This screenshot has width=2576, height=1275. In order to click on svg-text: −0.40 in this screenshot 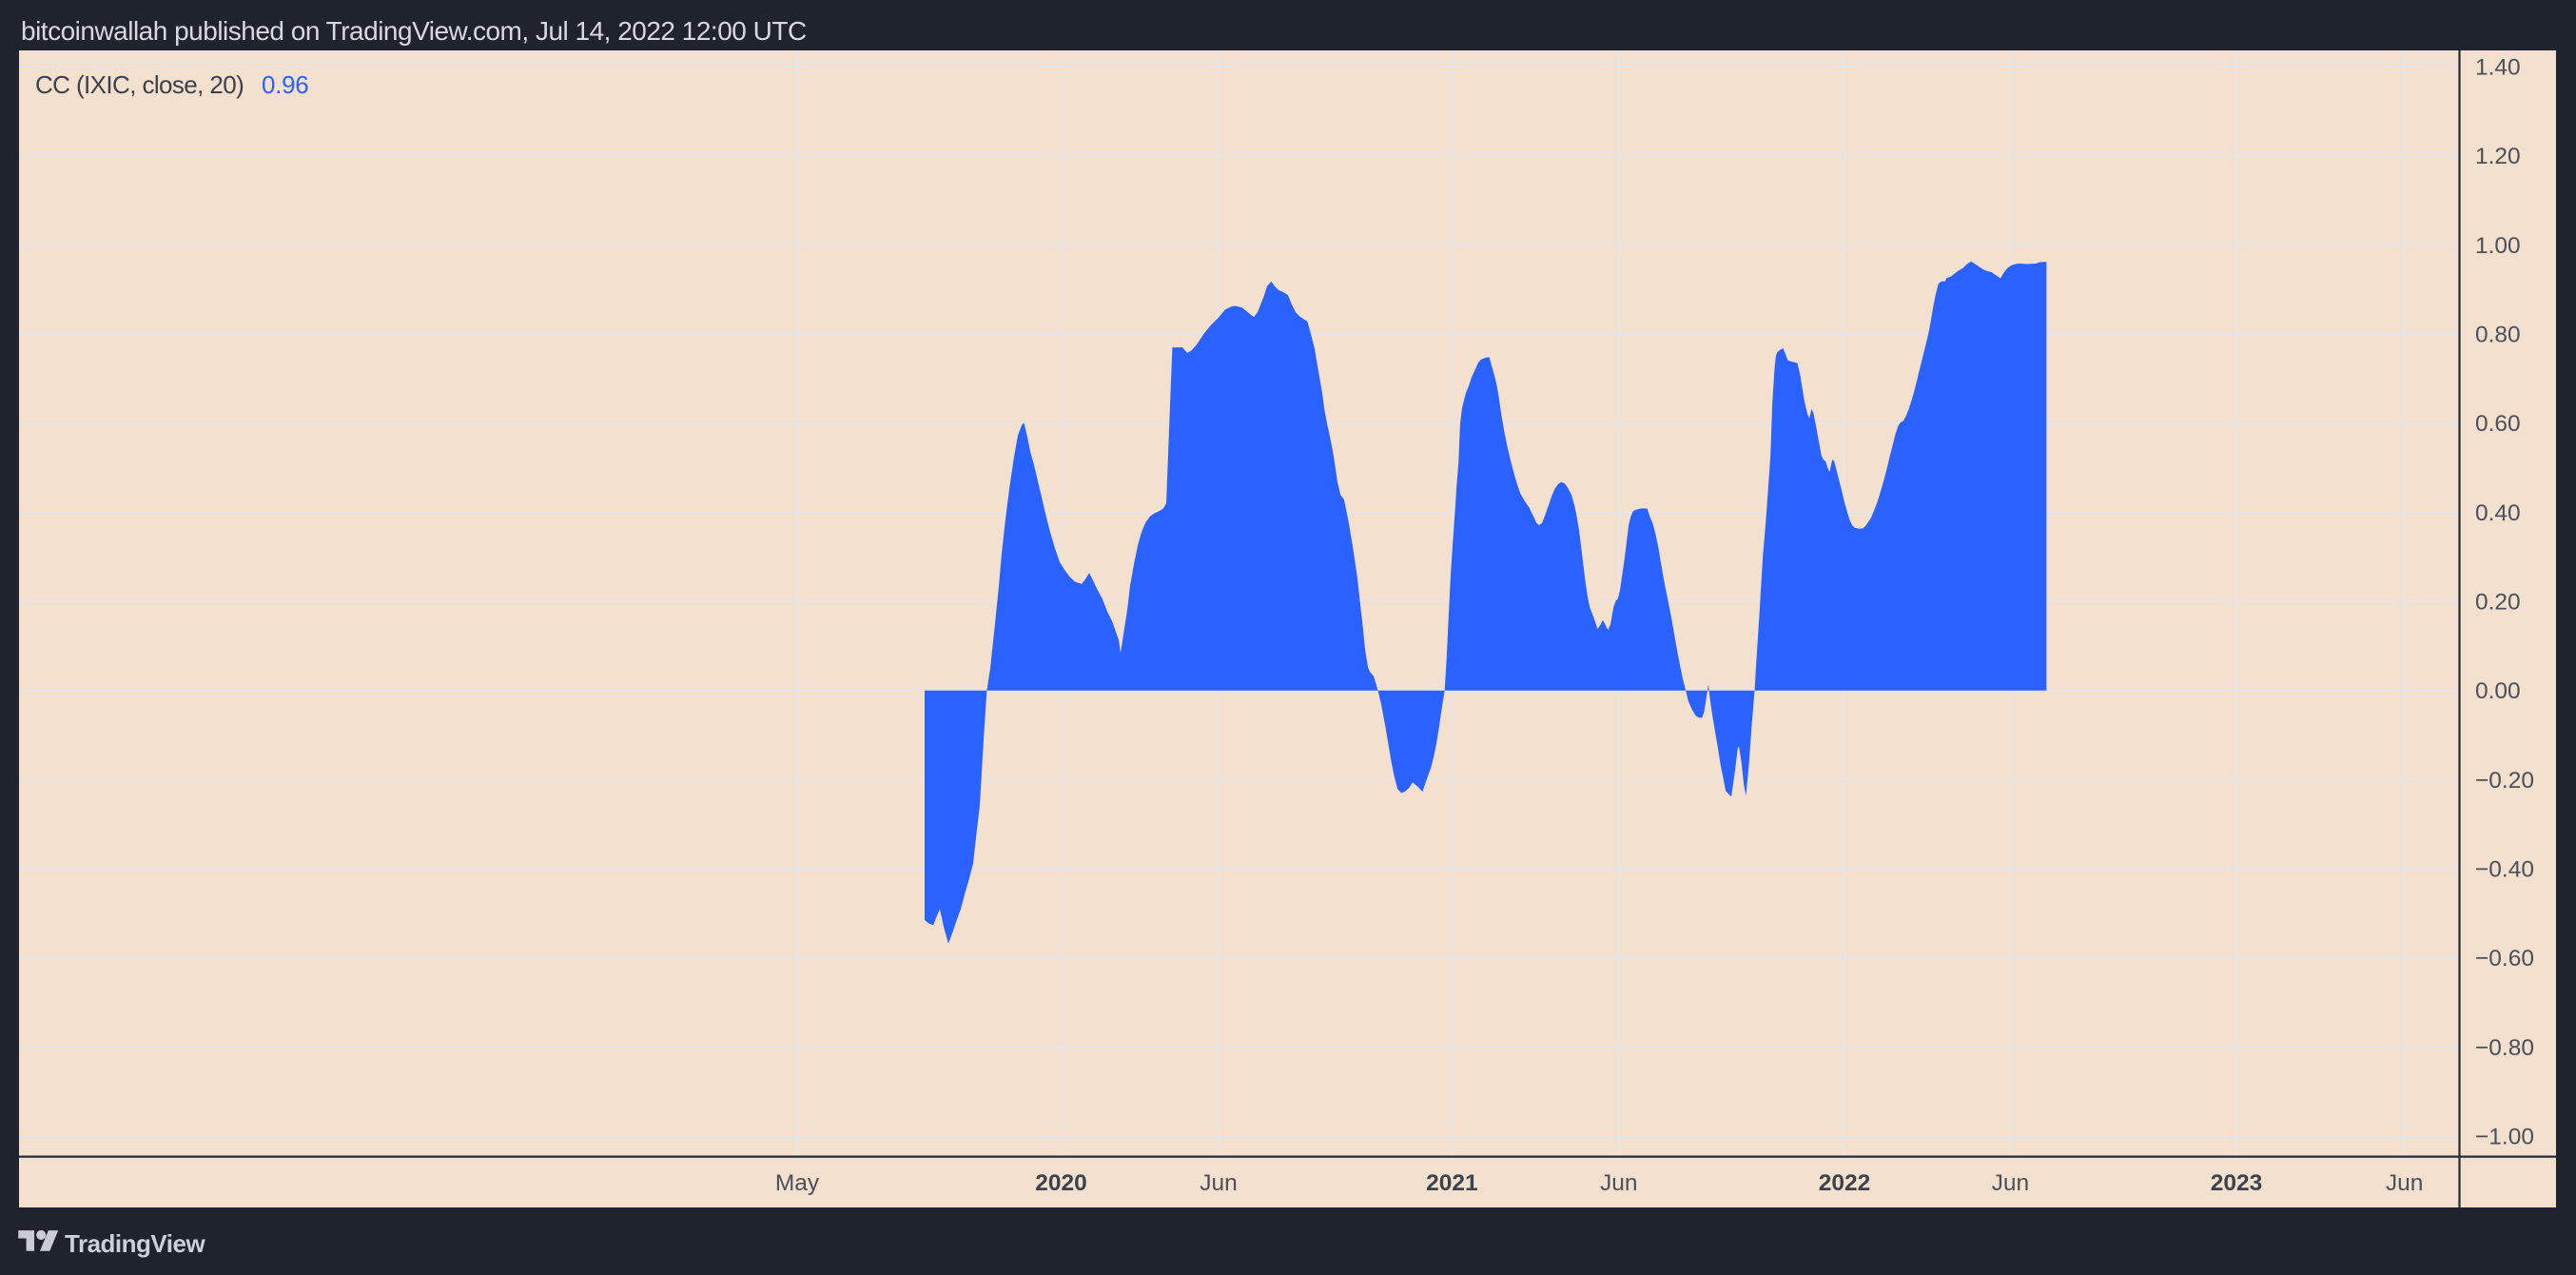, I will do `click(2504, 870)`.